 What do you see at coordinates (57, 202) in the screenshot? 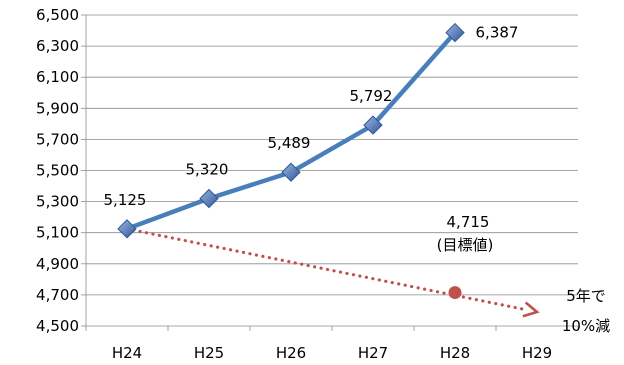
I see `y-tick-label: 5,300` at bounding box center [57, 202].